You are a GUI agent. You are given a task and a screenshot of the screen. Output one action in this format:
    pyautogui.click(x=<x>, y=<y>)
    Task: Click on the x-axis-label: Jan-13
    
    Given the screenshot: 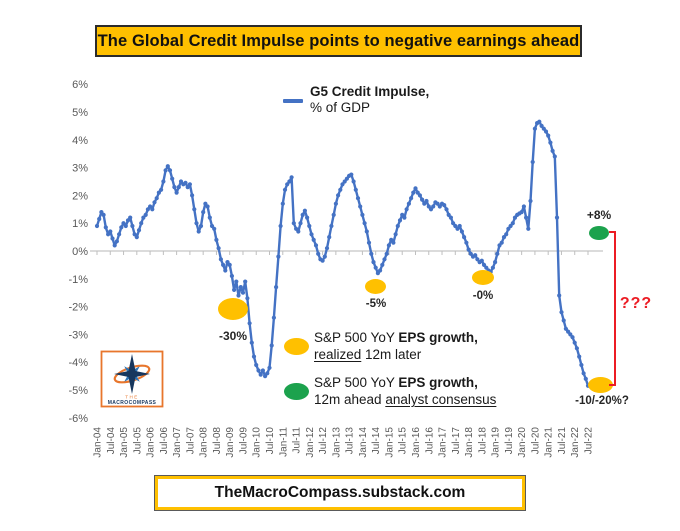 What is the action you would take?
    pyautogui.click(x=336, y=442)
    